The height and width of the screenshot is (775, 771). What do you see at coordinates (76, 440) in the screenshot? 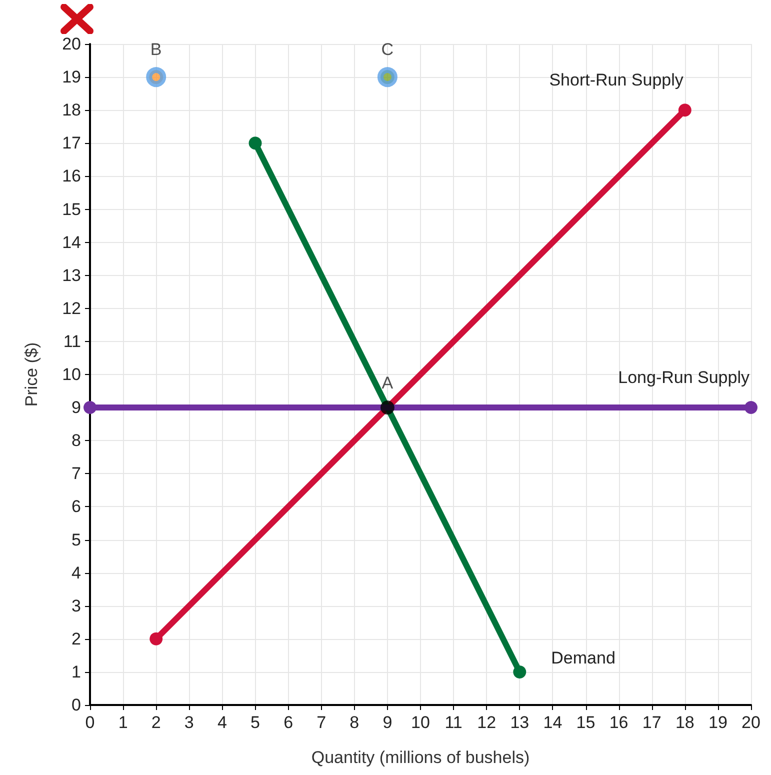
I see `y-tick-label: 8` at bounding box center [76, 440].